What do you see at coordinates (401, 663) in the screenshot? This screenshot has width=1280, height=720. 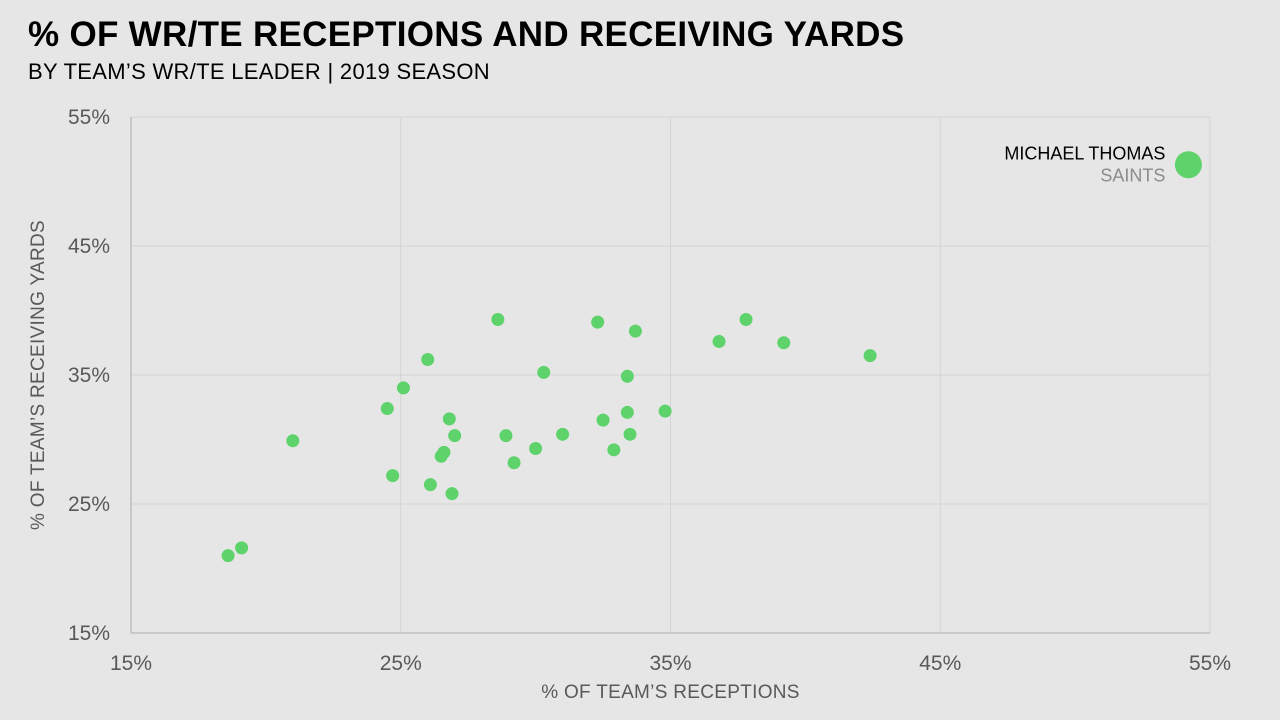 I see `x-tick-label: 25%` at bounding box center [401, 663].